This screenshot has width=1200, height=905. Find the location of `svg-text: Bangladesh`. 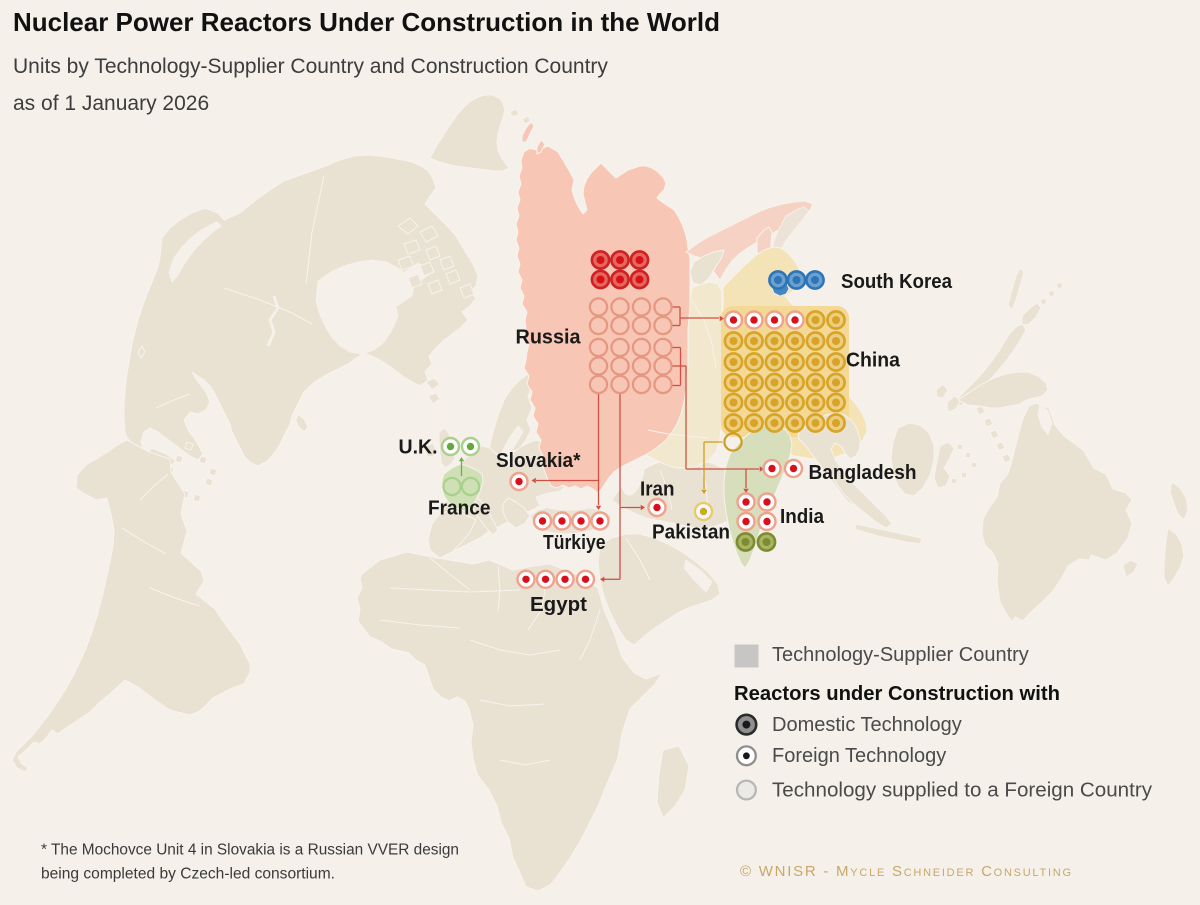

svg-text: Bangladesh is located at coordinates (863, 473).